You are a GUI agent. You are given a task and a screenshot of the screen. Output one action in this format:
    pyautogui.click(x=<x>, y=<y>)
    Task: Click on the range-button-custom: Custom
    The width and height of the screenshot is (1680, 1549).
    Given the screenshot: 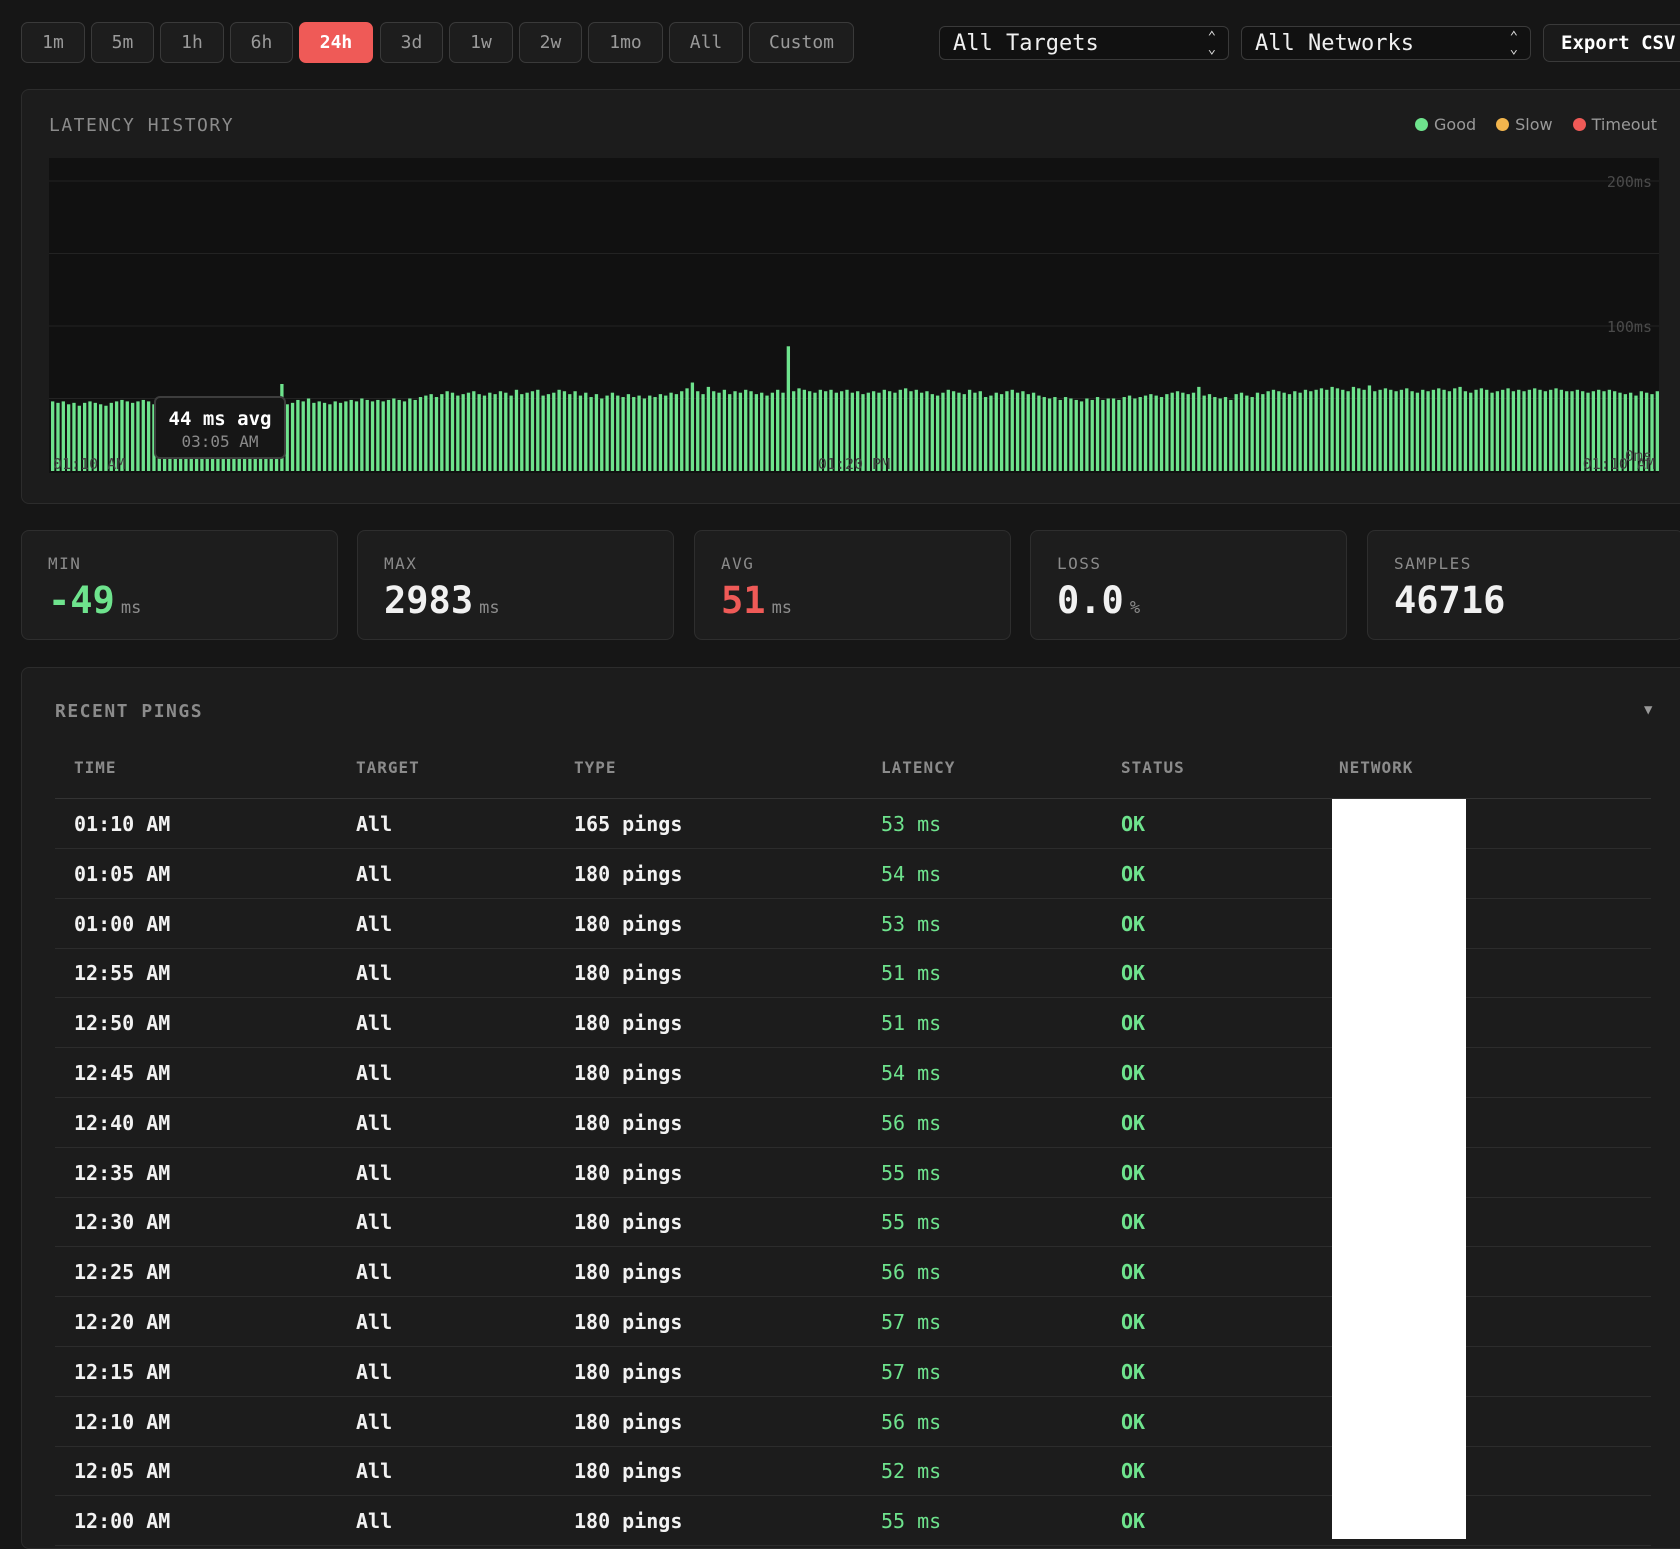 What is the action you would take?
    pyautogui.click(x=801, y=42)
    